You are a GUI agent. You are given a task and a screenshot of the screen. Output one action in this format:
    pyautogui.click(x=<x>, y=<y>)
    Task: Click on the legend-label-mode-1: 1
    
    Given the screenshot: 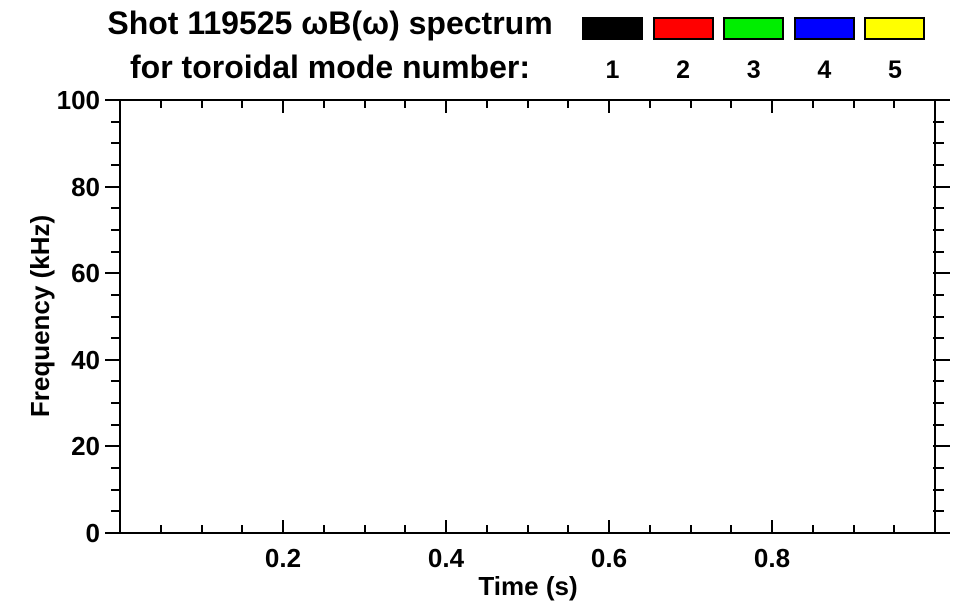 What is the action you would take?
    pyautogui.click(x=612, y=70)
    